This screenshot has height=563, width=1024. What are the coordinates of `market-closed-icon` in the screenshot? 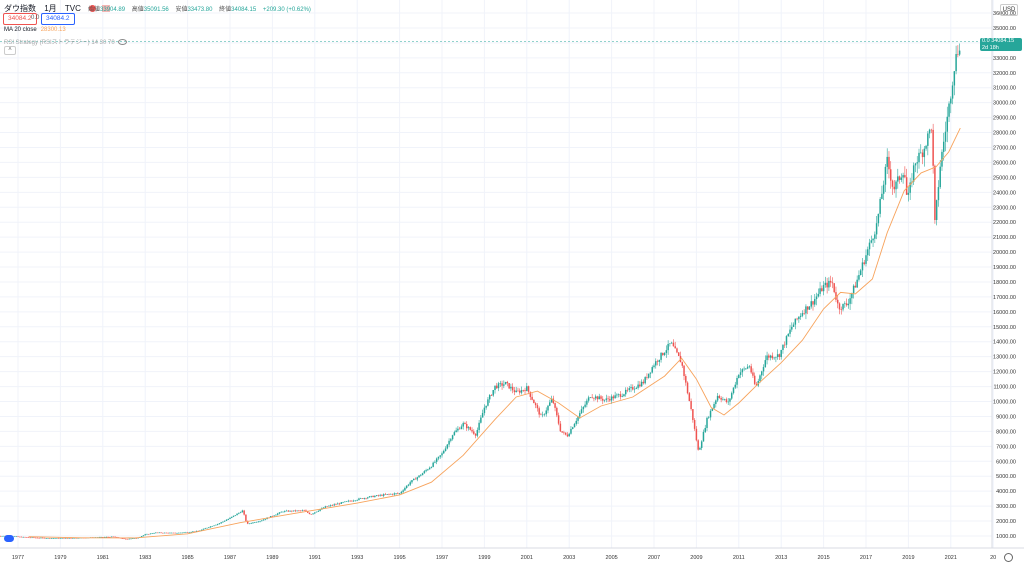 It's located at (106, 9).